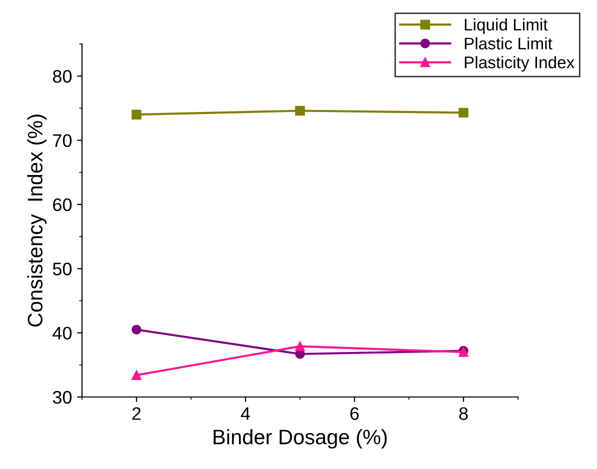 The width and height of the screenshot is (597, 469). I want to click on y-tick-label: 70, so click(62, 140).